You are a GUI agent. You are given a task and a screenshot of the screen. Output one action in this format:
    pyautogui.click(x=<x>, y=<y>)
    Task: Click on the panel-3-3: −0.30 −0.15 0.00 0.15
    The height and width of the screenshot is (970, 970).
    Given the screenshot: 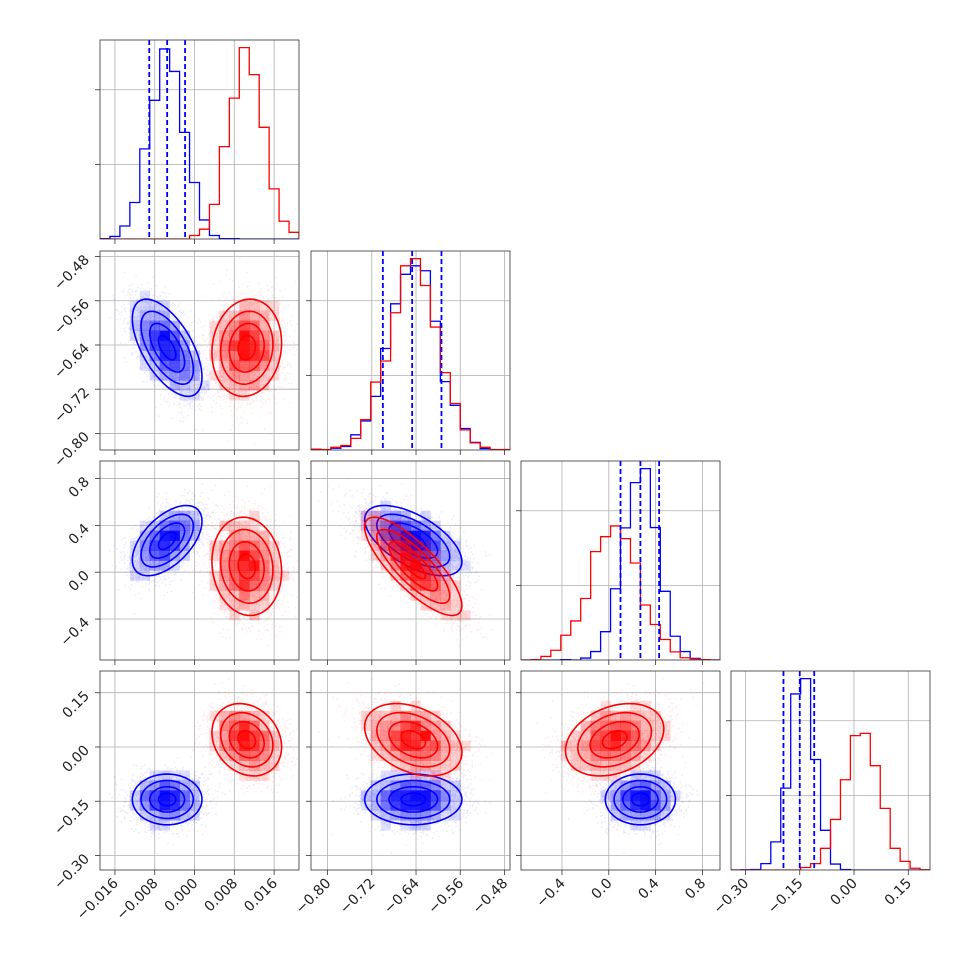 What is the action you would take?
    pyautogui.click(x=821, y=793)
    